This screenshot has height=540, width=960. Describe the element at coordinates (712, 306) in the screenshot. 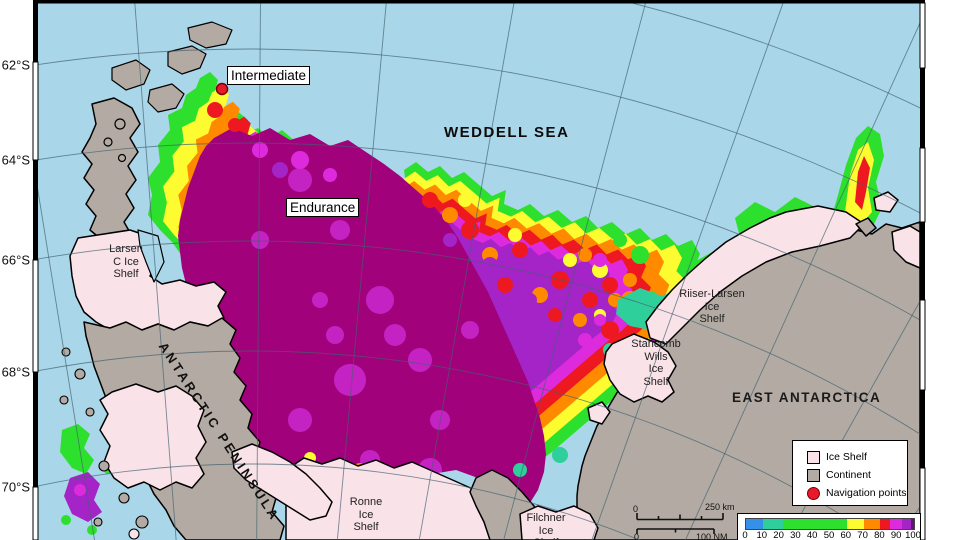

I see `label-riiser-larsen-ice-shelf: Riiser-Larsen Ice Shelf` at that location.